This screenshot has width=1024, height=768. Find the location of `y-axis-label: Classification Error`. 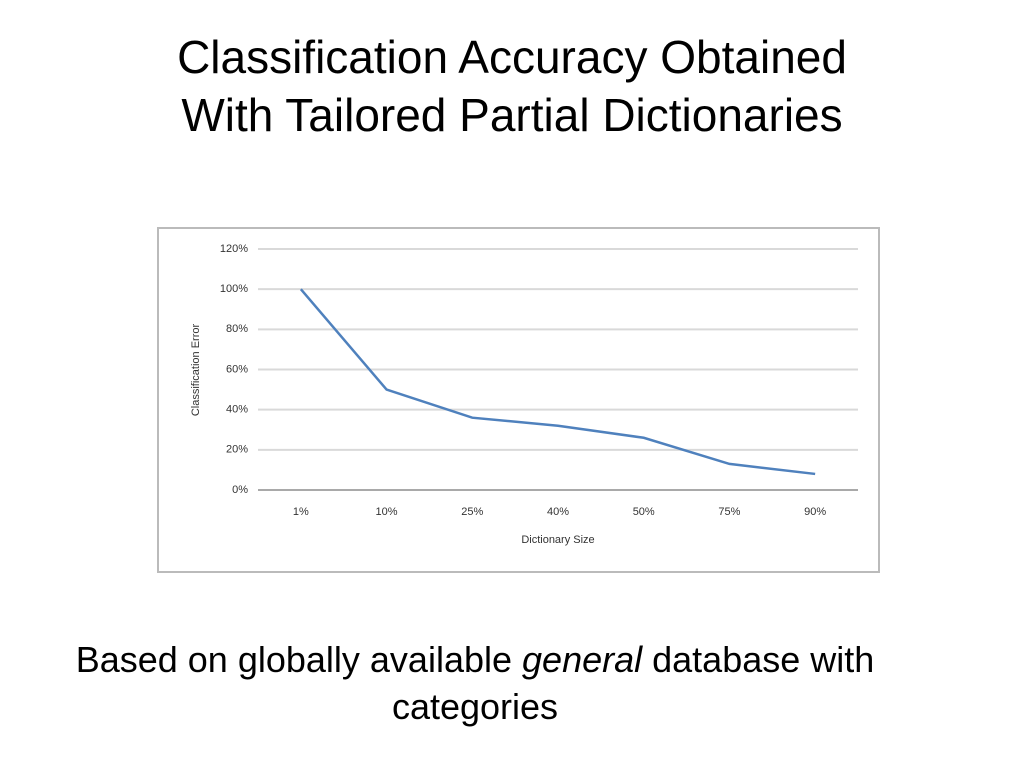

y-axis-label: Classification Error is located at coordinates (196, 370).